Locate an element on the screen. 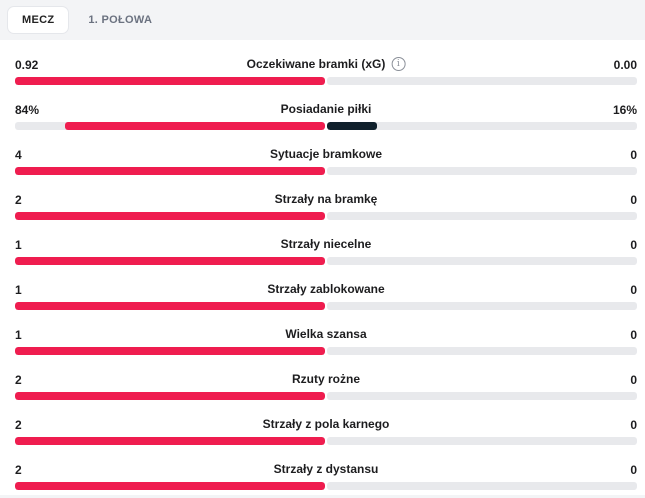  stat-values: 0.92 Oczekiwane bramki (xG) i 0.00 is located at coordinates (326, 65).